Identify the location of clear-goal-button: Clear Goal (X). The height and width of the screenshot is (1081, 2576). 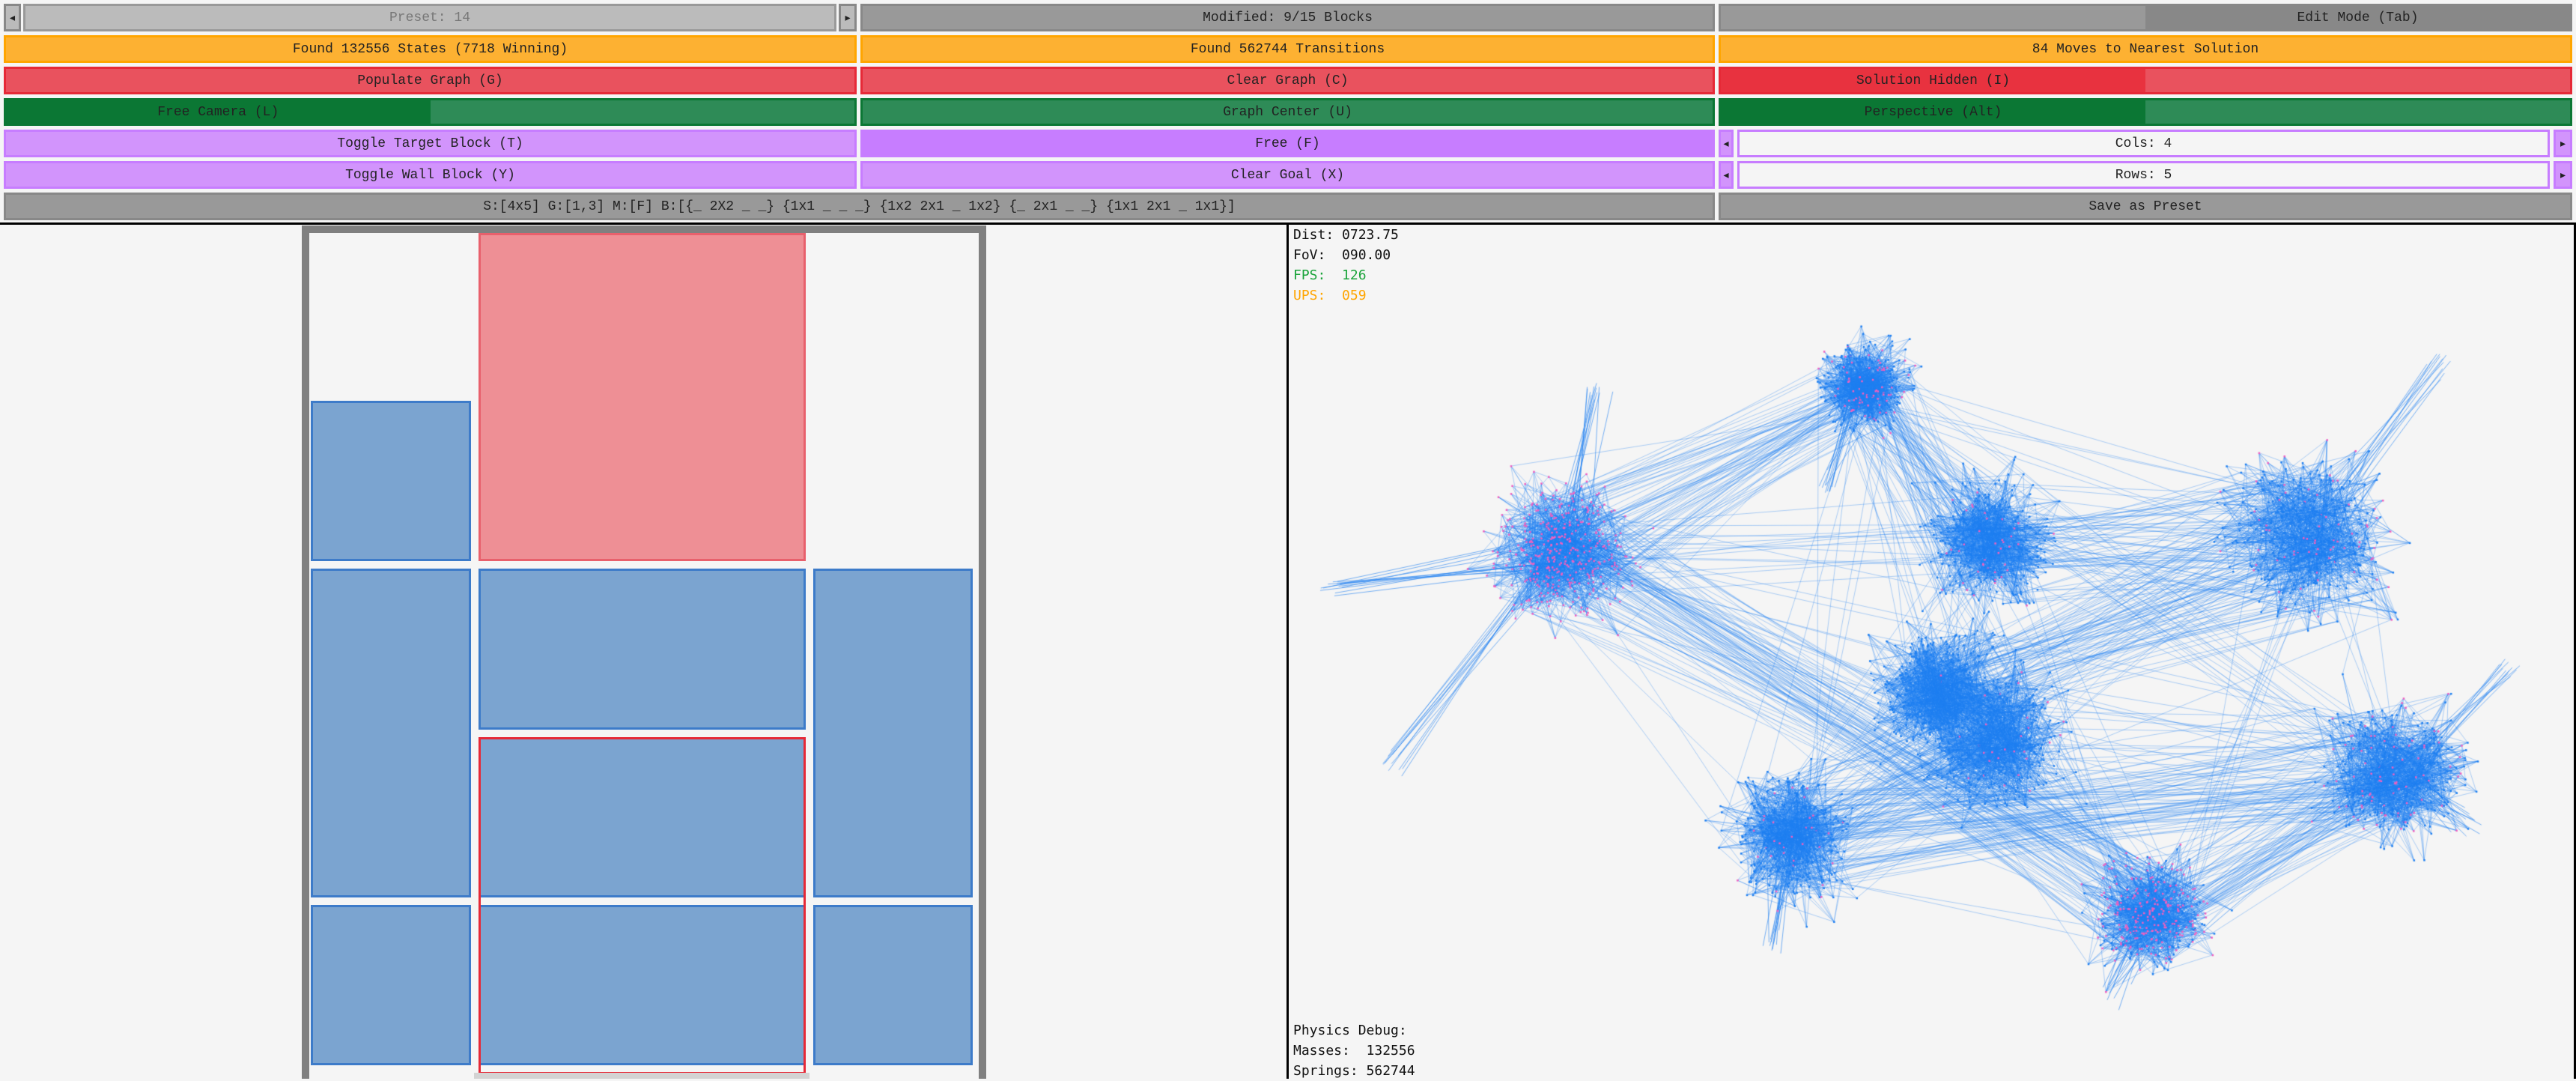
(1287, 175).